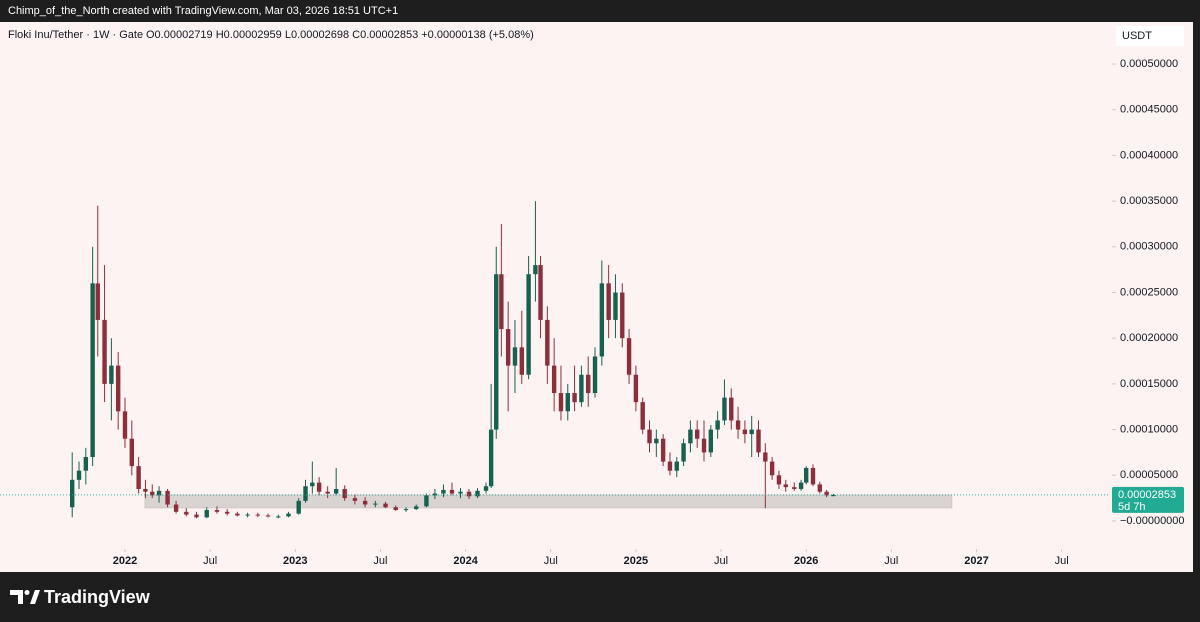  What do you see at coordinates (125, 561) in the screenshot?
I see `x-tick-label: 2022` at bounding box center [125, 561].